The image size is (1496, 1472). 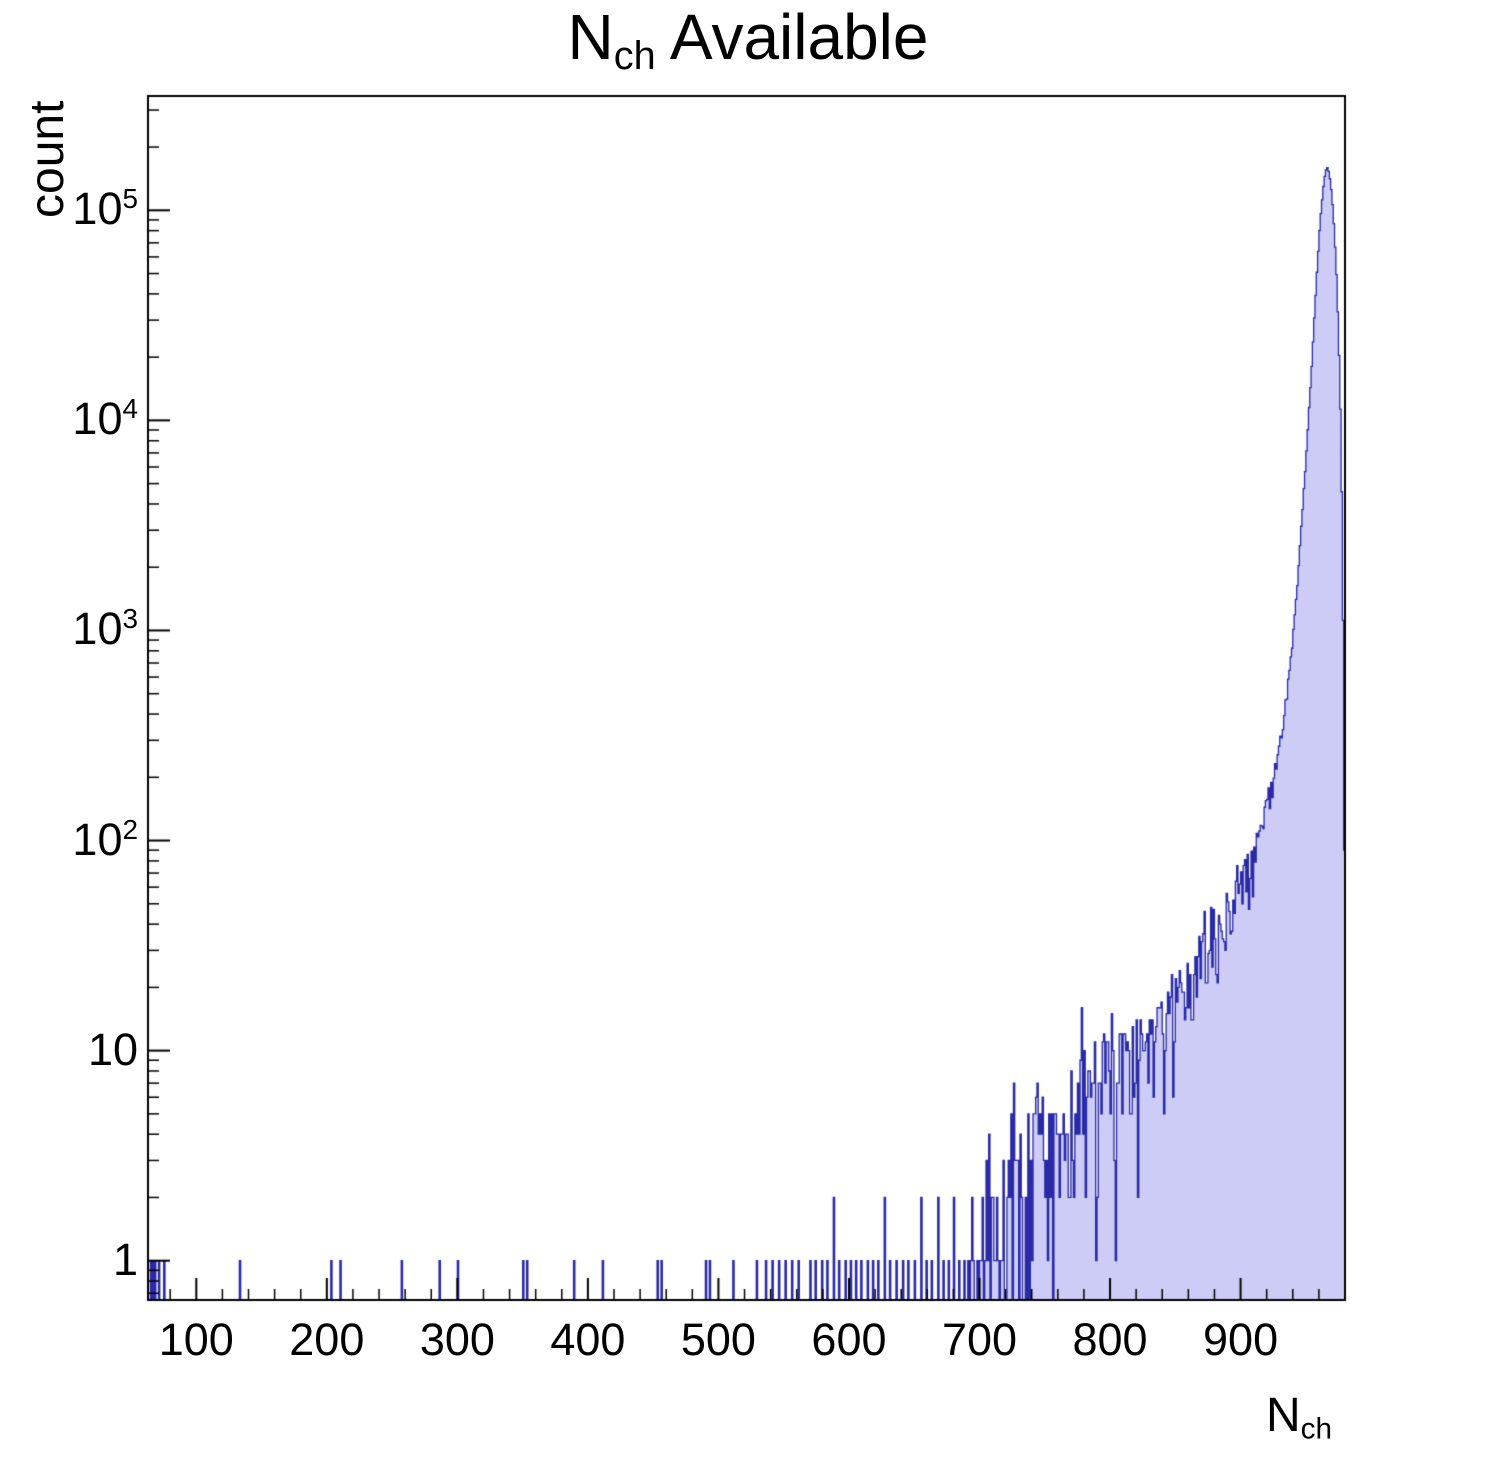 What do you see at coordinates (105, 209) in the screenshot?
I see `y-tick-label: 10⁵` at bounding box center [105, 209].